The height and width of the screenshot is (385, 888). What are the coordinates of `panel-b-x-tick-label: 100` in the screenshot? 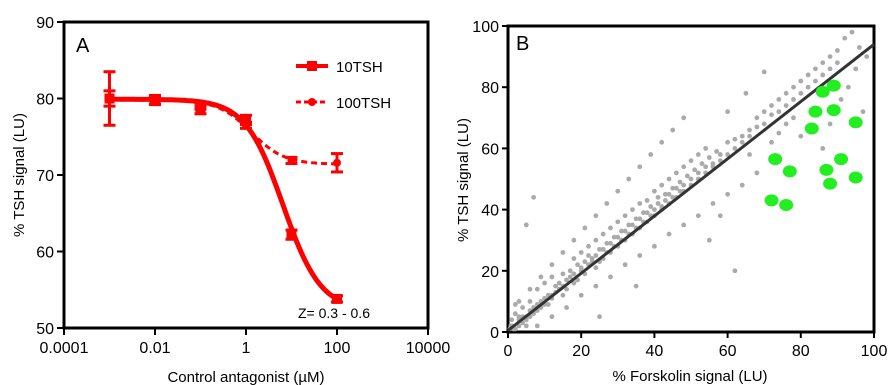 It's located at (874, 351).